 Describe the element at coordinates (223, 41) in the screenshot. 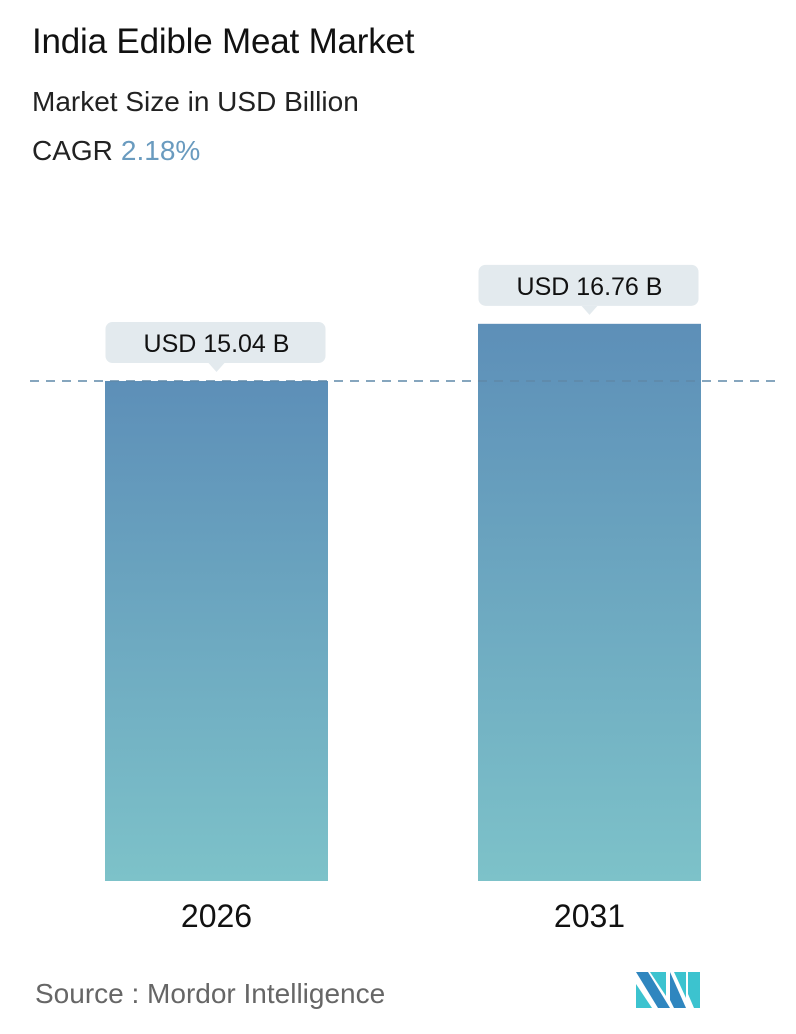

I see `chart-title: India Edible Meat Market` at that location.